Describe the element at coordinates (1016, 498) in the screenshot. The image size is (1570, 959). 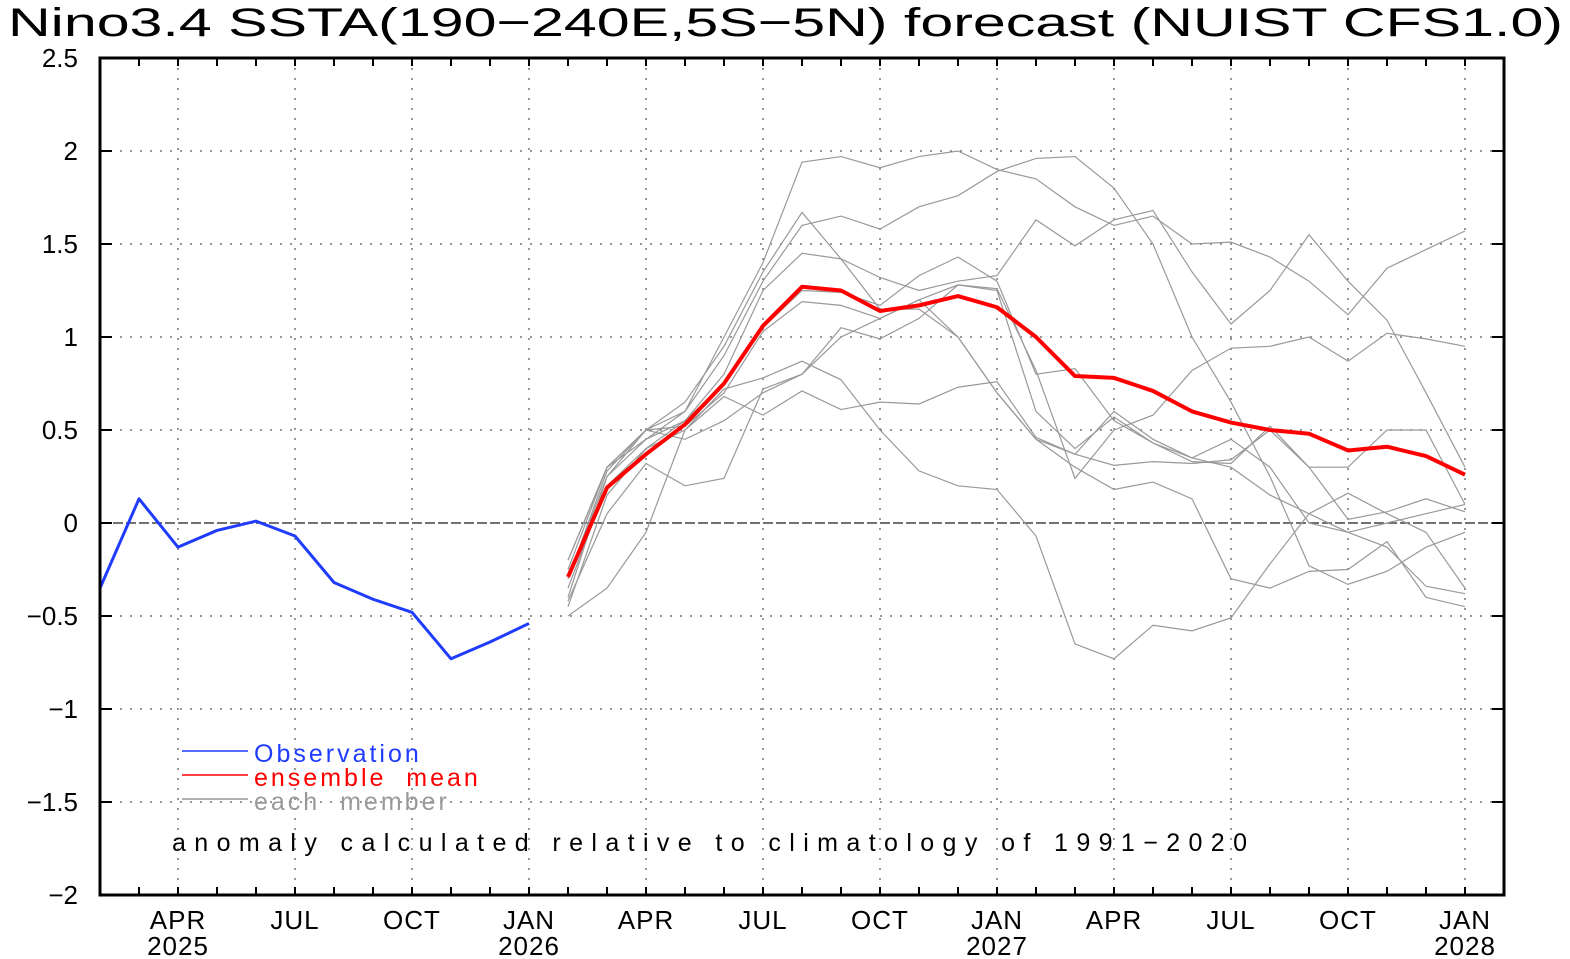
I see `member-line` at that location.